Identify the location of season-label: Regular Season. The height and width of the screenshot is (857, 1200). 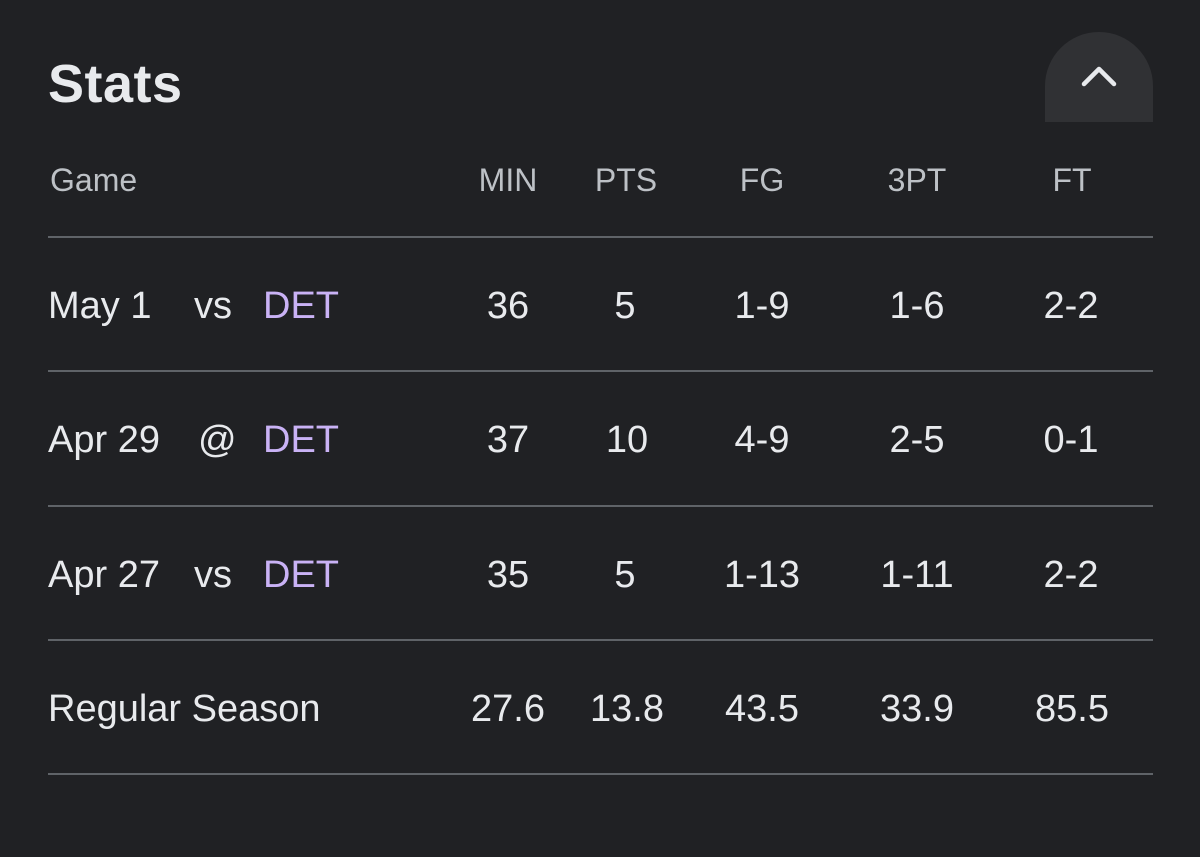
(184, 709).